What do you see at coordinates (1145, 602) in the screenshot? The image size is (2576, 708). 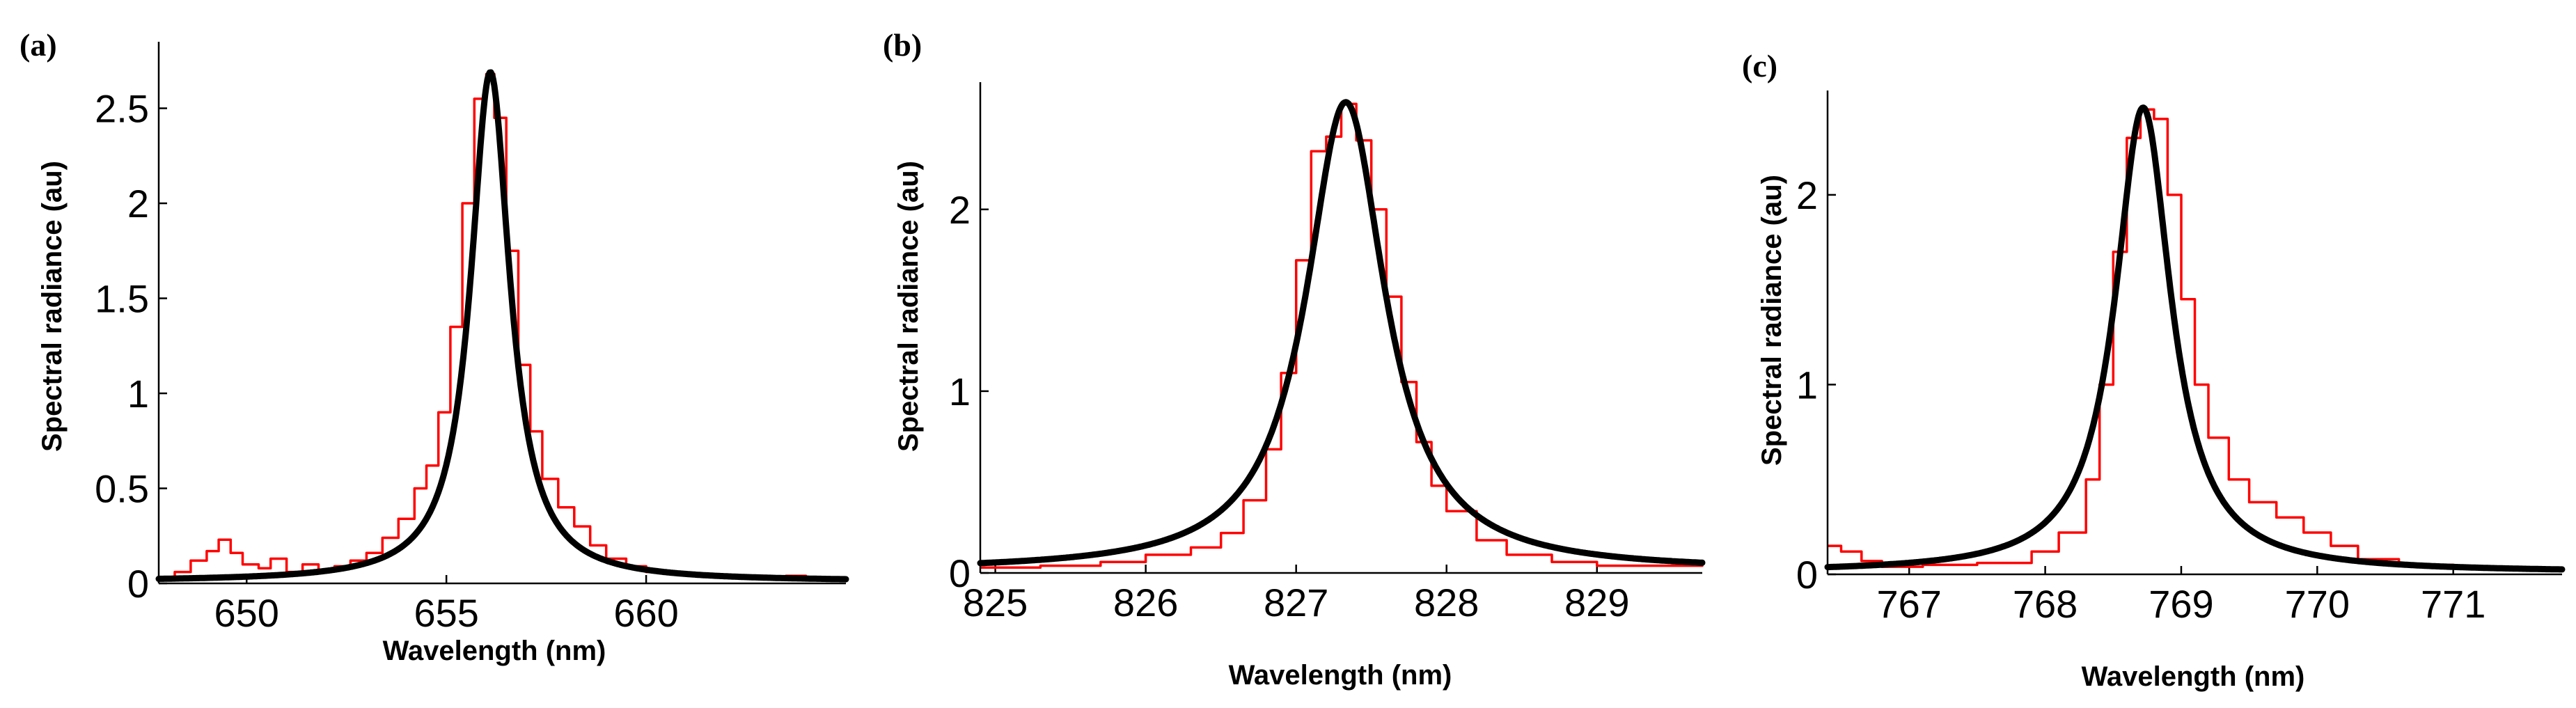 I see `x-tick-label: 826` at bounding box center [1145, 602].